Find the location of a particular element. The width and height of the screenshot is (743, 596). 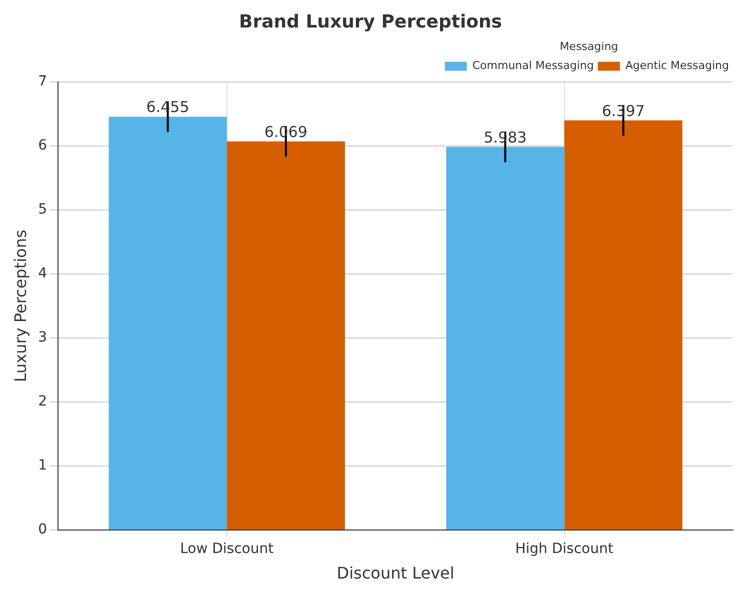

legend-label: Agentic Messaging is located at coordinates (677, 65).